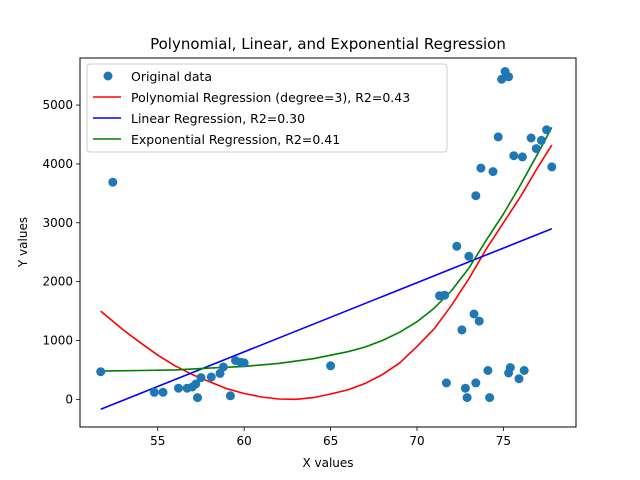 The height and width of the screenshot is (480, 640). Describe the element at coordinates (330, 441) in the screenshot. I see `x-tick-label: 65` at that location.